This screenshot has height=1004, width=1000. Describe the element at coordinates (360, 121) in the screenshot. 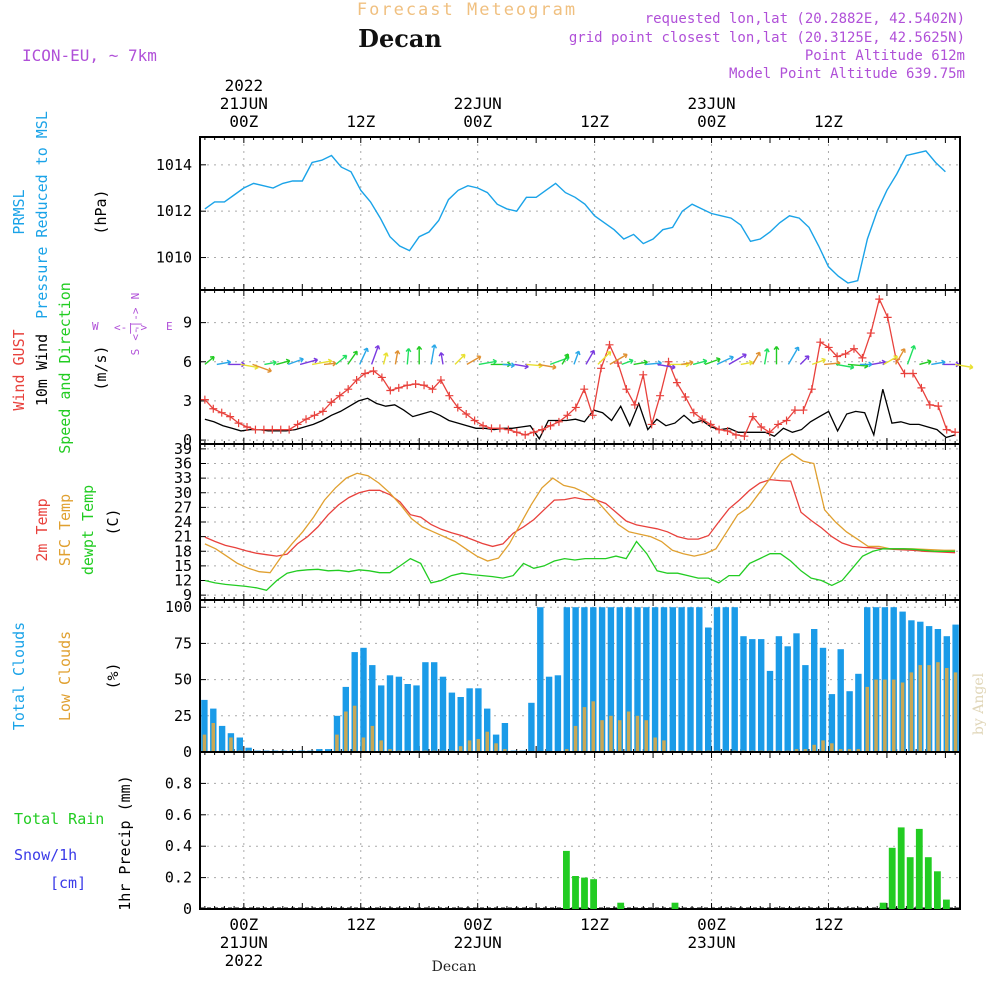

I see `top-time-label: 12Z` at that location.